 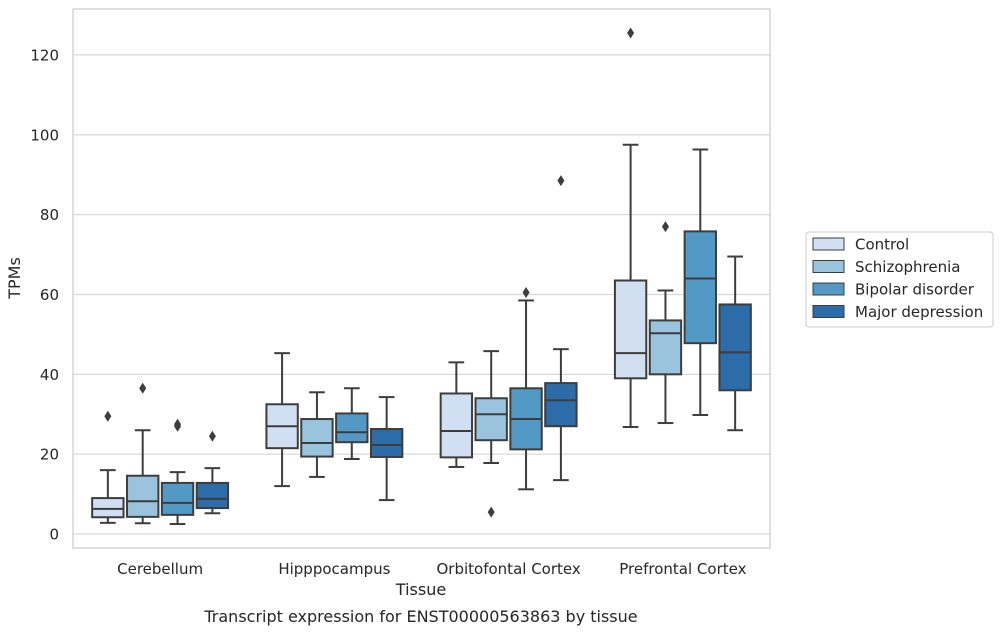 I want to click on legend-frame, so click(x=899, y=279).